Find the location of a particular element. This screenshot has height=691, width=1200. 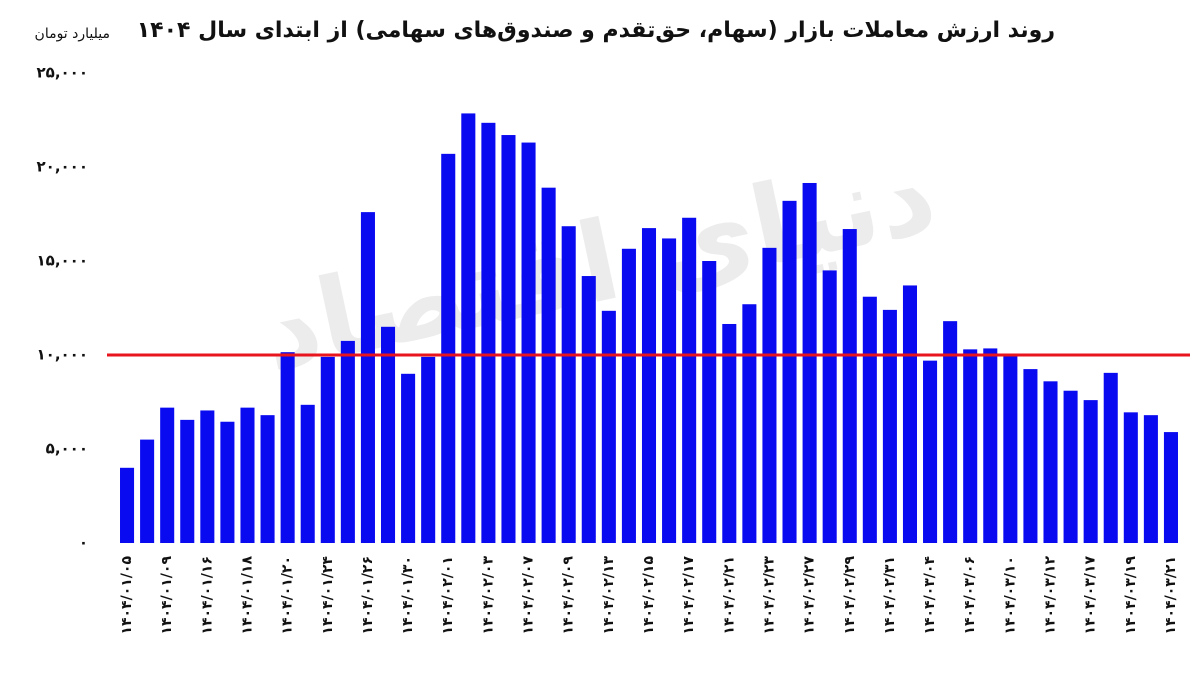

y-tick-label: ۰ is located at coordinates (83, 543).